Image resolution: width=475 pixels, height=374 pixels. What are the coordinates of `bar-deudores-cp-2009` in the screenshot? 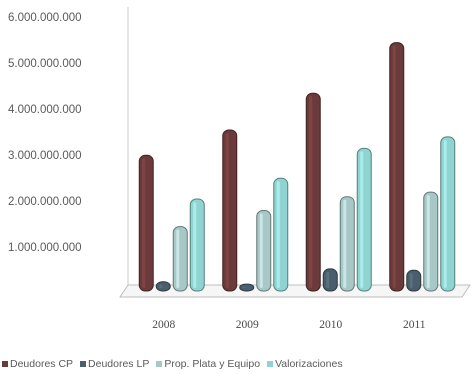 It's located at (230, 210).